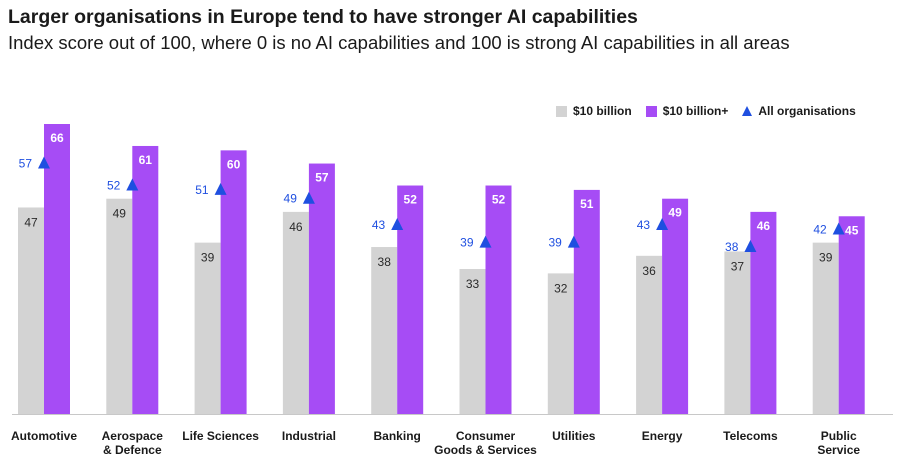 The height and width of the screenshot is (475, 900). I want to click on x-tick-label: Industrial, so click(309, 436).